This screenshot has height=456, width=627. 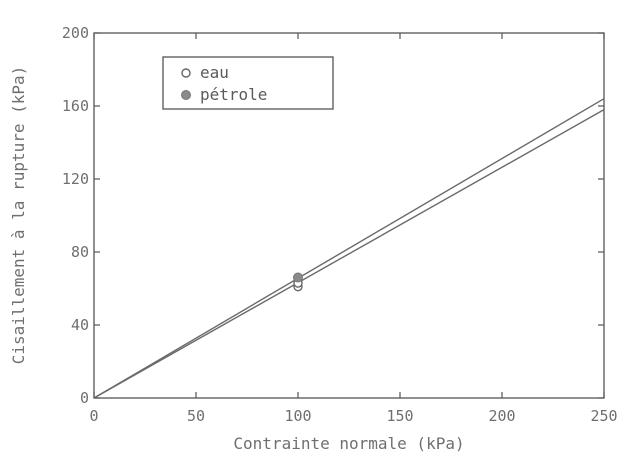 I want to click on y-tick-label: 40, so click(x=80, y=325).